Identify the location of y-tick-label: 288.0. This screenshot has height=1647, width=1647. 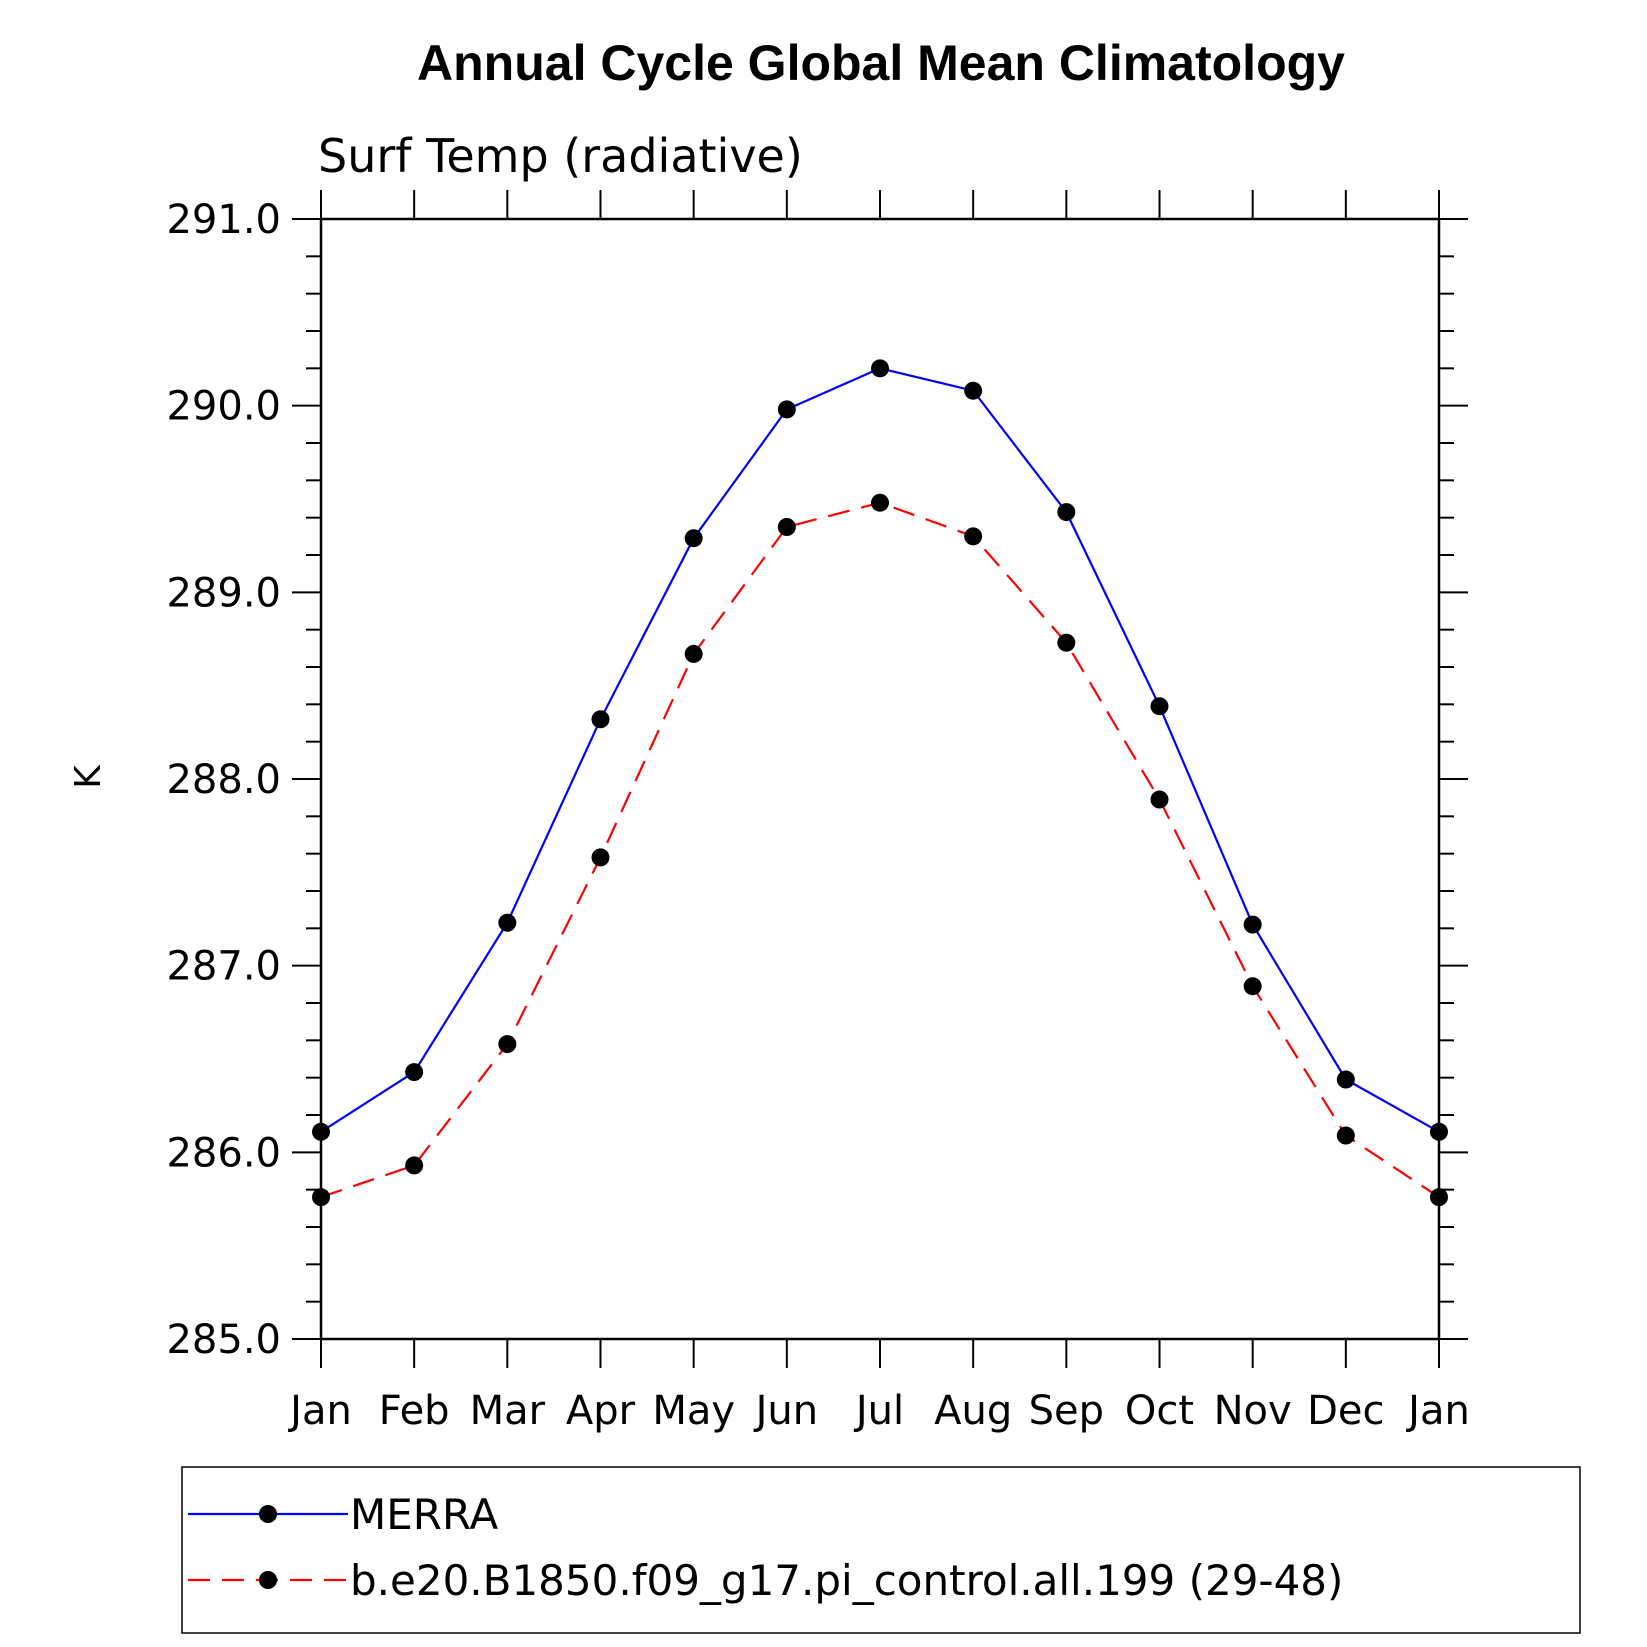
(223, 780).